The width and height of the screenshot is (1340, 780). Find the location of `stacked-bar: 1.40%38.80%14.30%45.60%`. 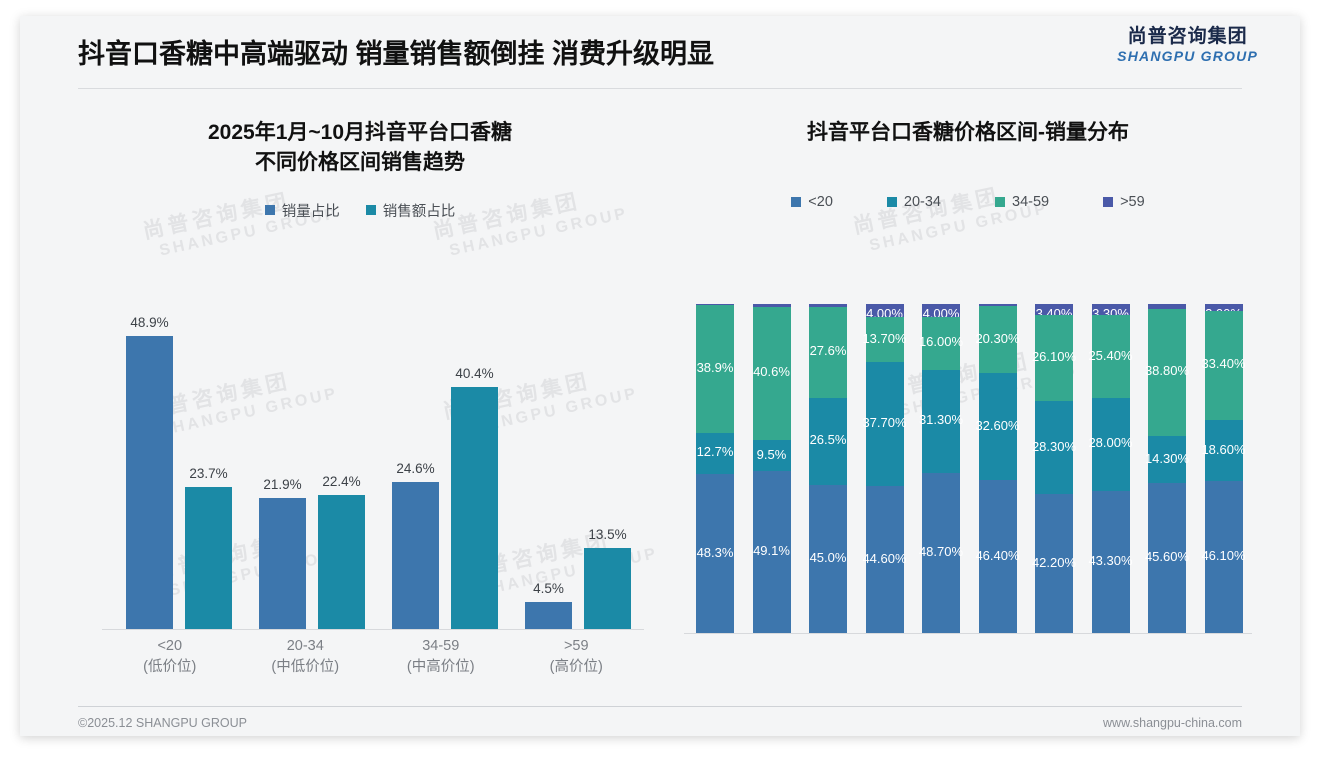

stacked-bar: 1.40%38.80%14.30%45.60% is located at coordinates (1167, 468).